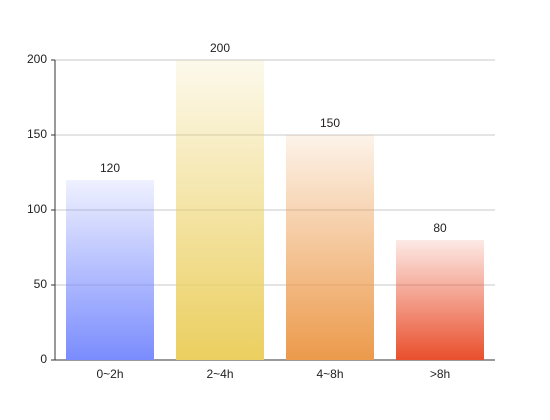  I want to click on x-tick-label: 0~2h, so click(109, 374).